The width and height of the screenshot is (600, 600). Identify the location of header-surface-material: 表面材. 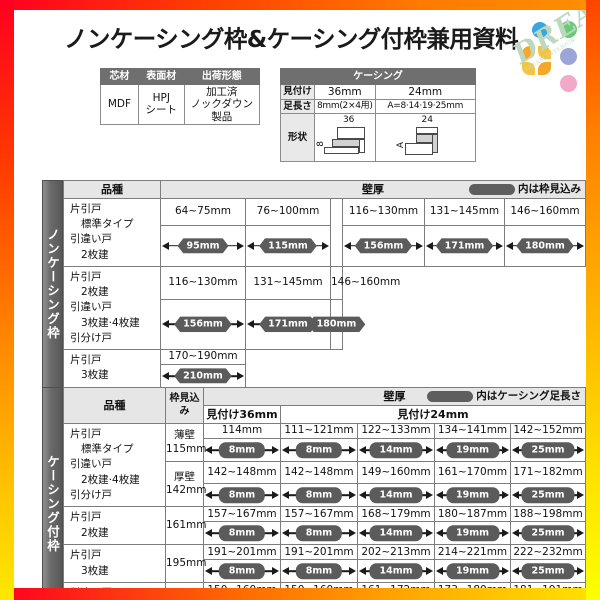
(161, 76).